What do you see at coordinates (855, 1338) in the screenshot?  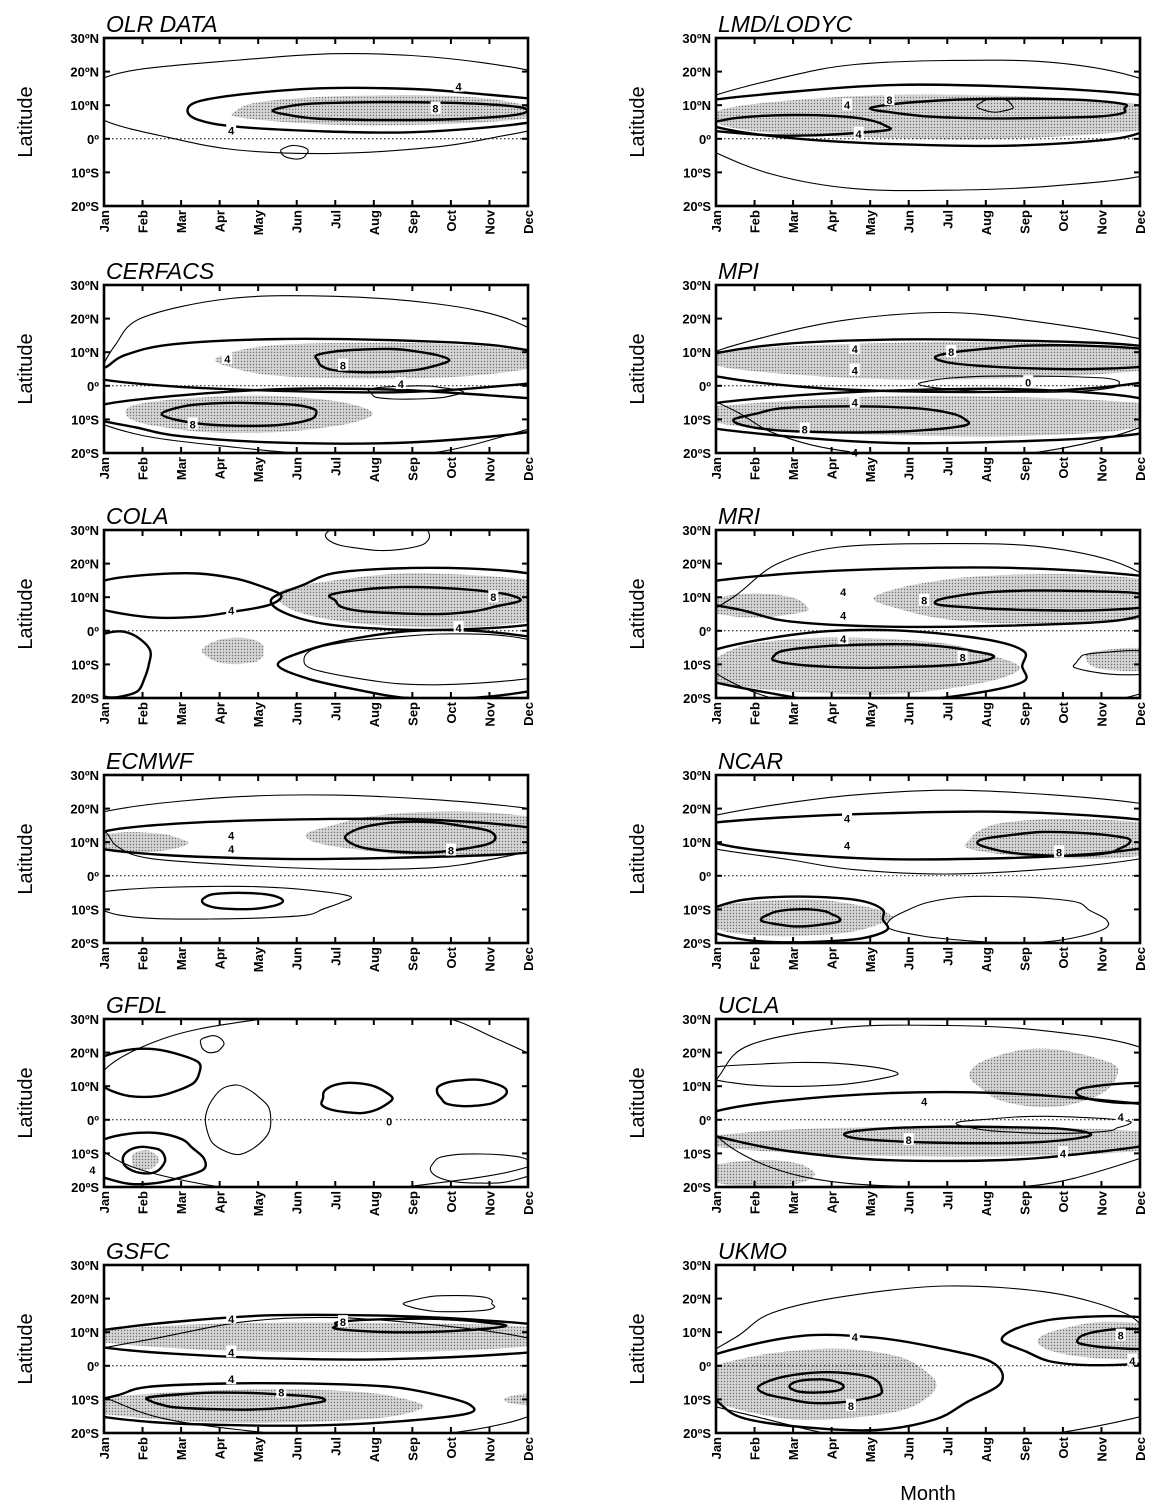 I see `panel-11-contour-label: 4` at bounding box center [855, 1338].